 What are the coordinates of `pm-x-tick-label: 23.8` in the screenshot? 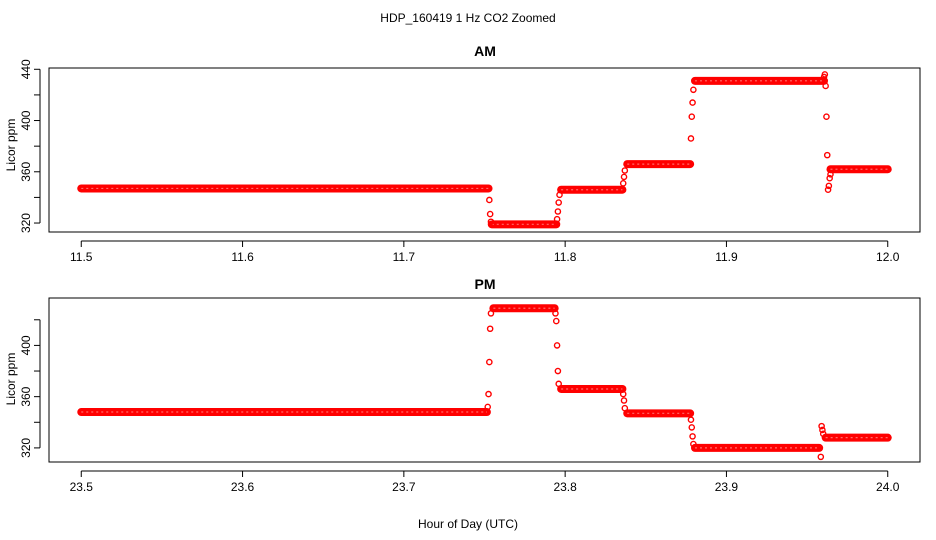 It's located at (565, 487).